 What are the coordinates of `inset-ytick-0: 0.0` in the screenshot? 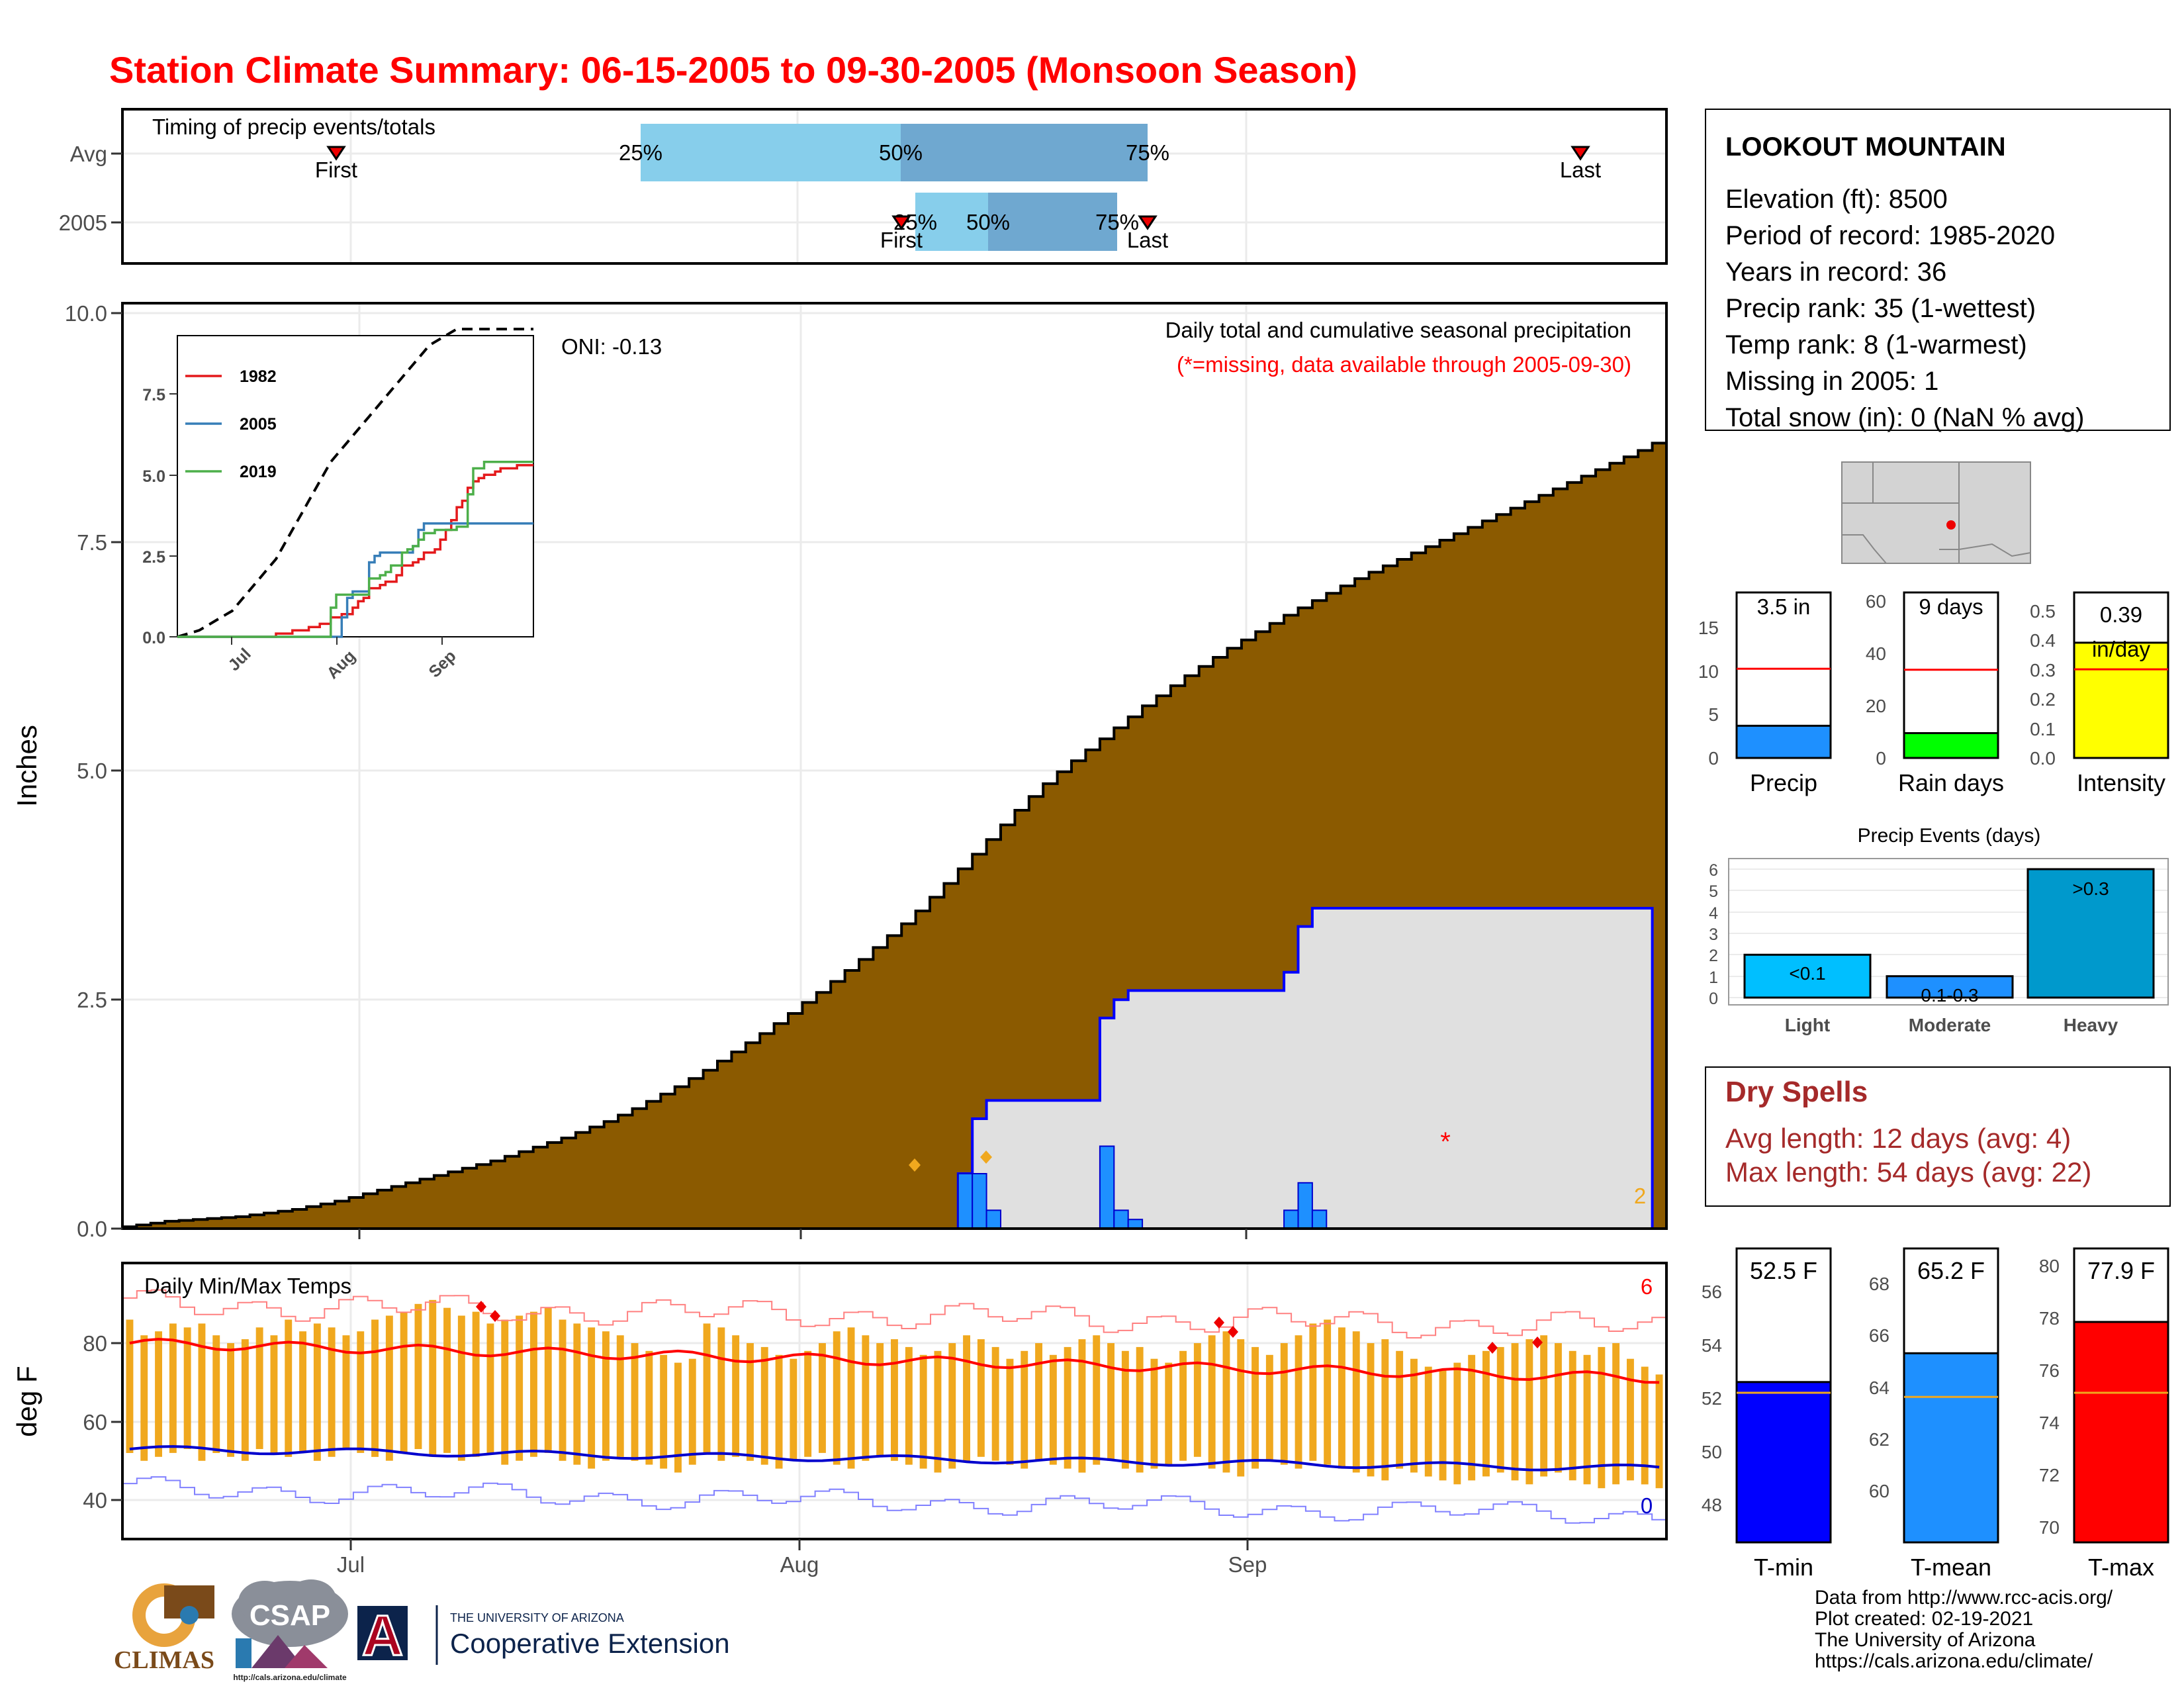 It's located at (153, 638).